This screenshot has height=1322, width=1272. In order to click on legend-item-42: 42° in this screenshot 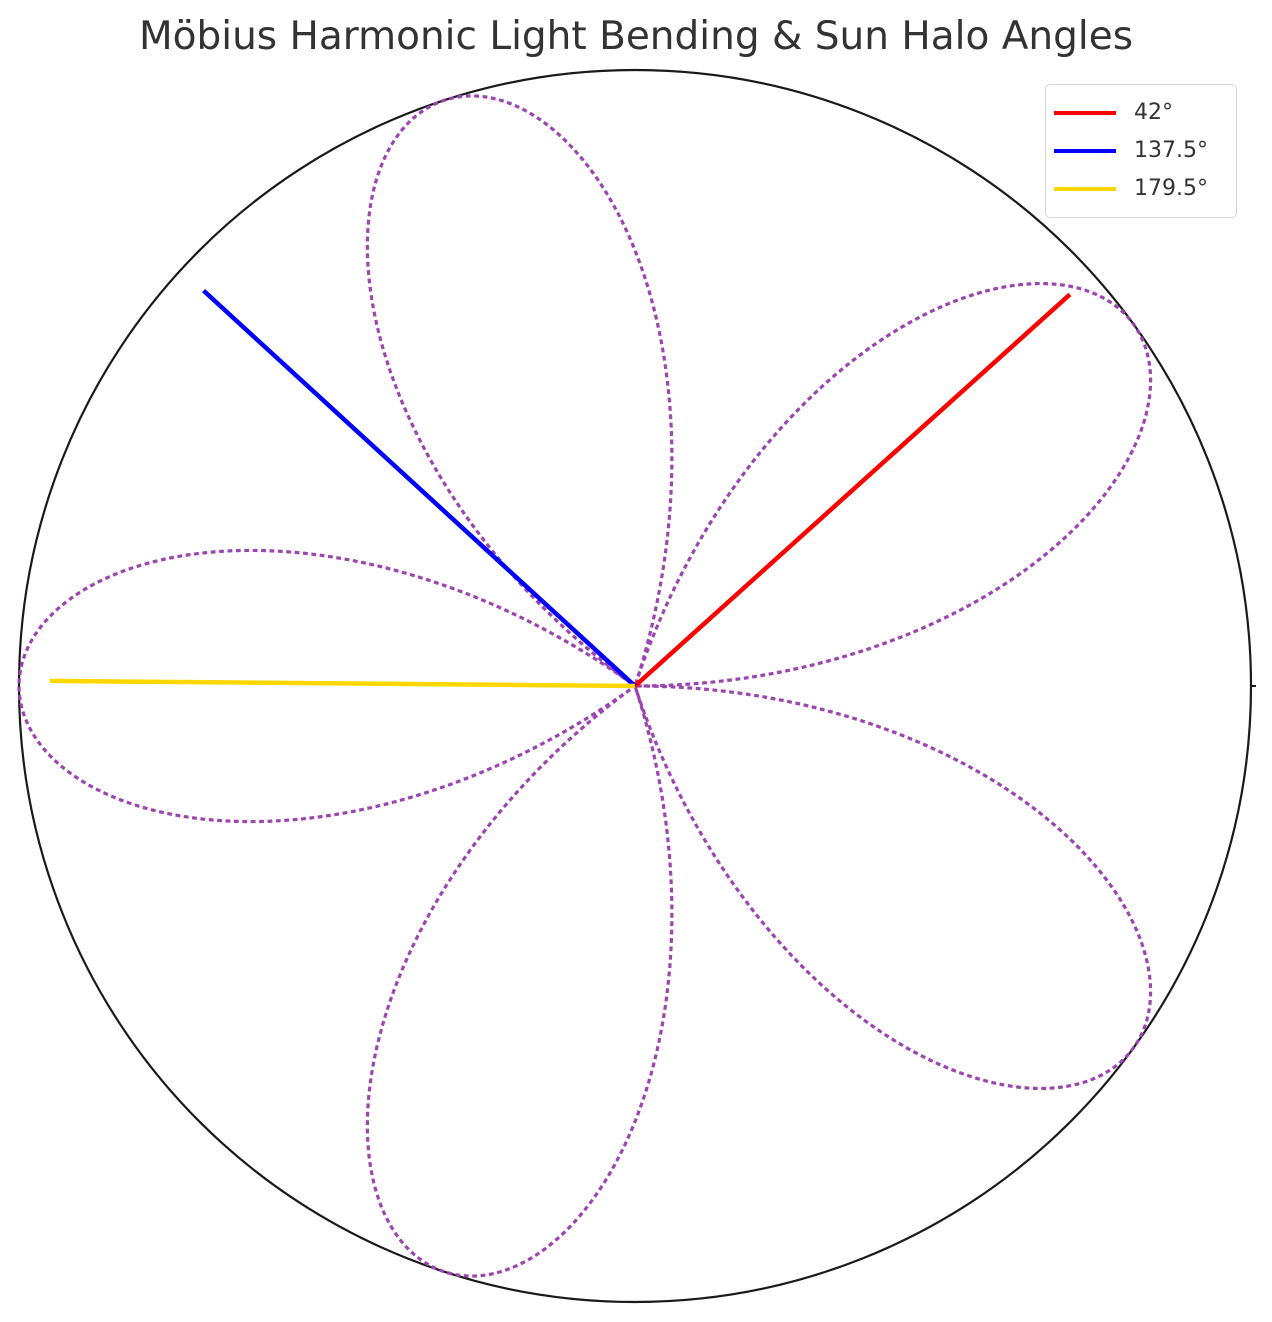, I will do `click(1141, 114)`.